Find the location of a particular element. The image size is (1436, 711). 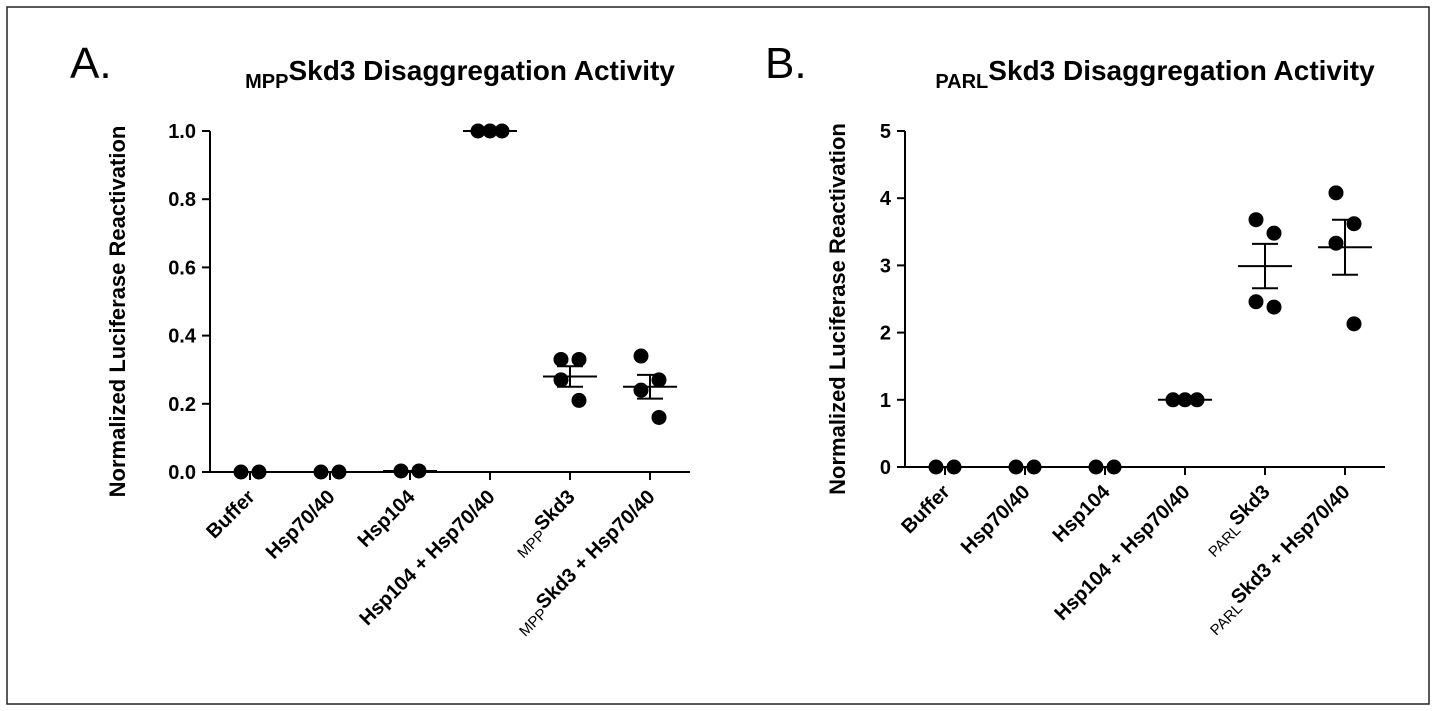

y-tick-label: 0.2 is located at coordinates (182, 405).